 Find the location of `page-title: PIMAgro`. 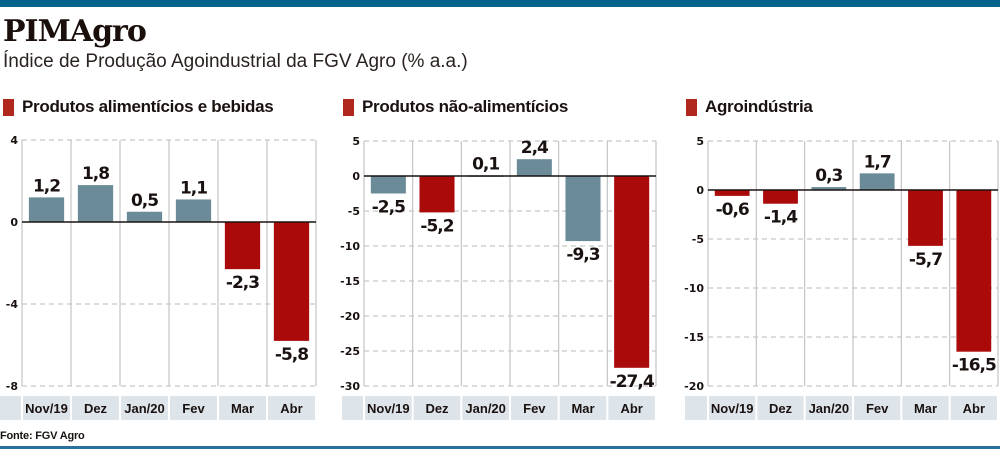

page-title: PIMAgro is located at coordinates (75, 31).